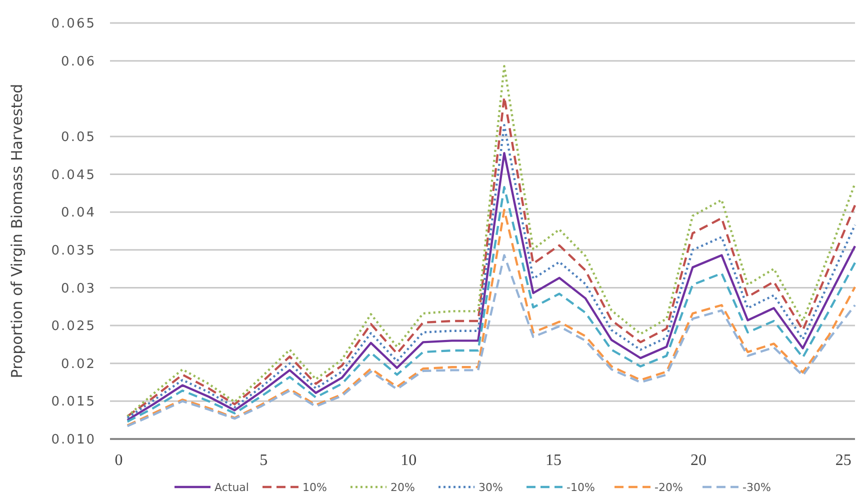  I want to click on y-tick-label: 0.04, so click(78, 213).